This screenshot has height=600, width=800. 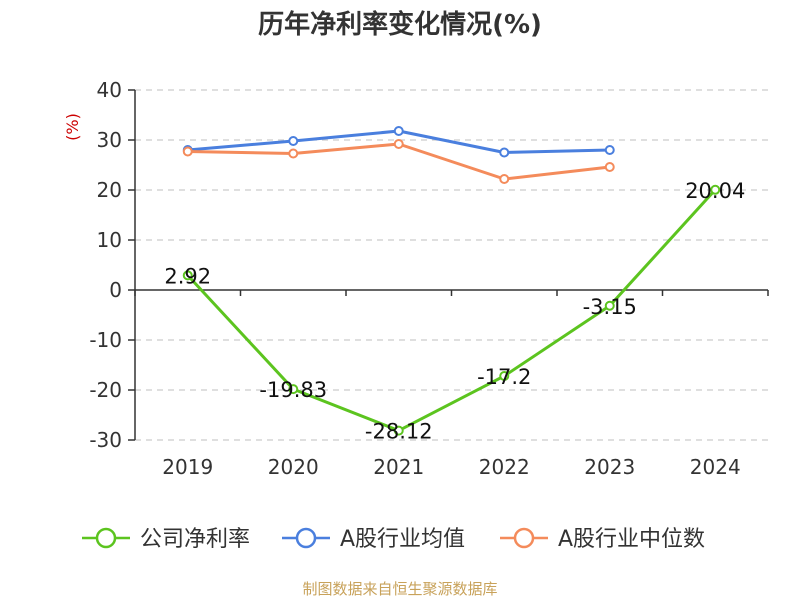 What do you see at coordinates (195, 539) in the screenshot?
I see `legend-label: 公司净利率` at bounding box center [195, 539].